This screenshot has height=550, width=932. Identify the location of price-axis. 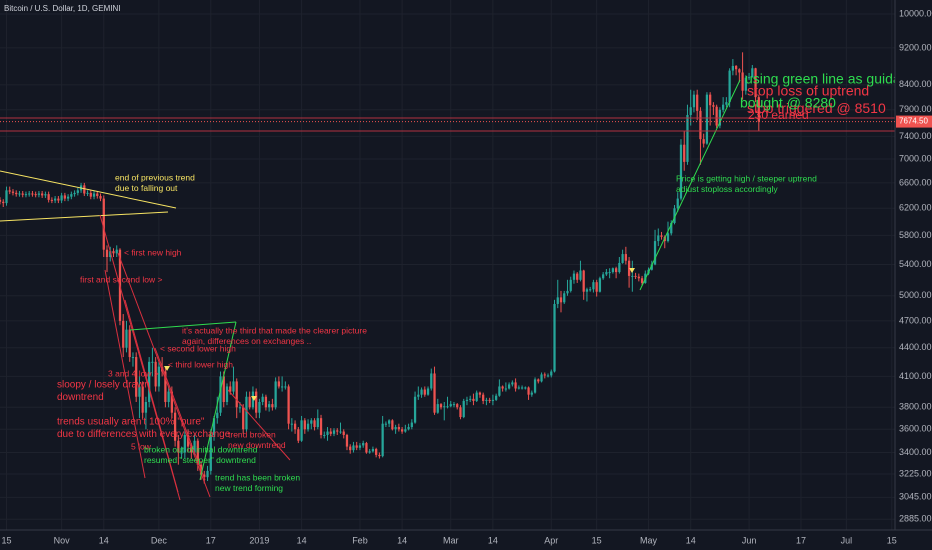
(913, 275).